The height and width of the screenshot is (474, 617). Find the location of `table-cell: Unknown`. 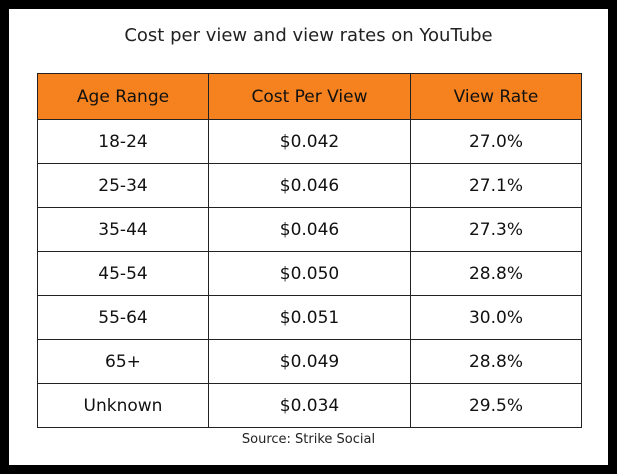

table-cell: Unknown is located at coordinates (123, 405).